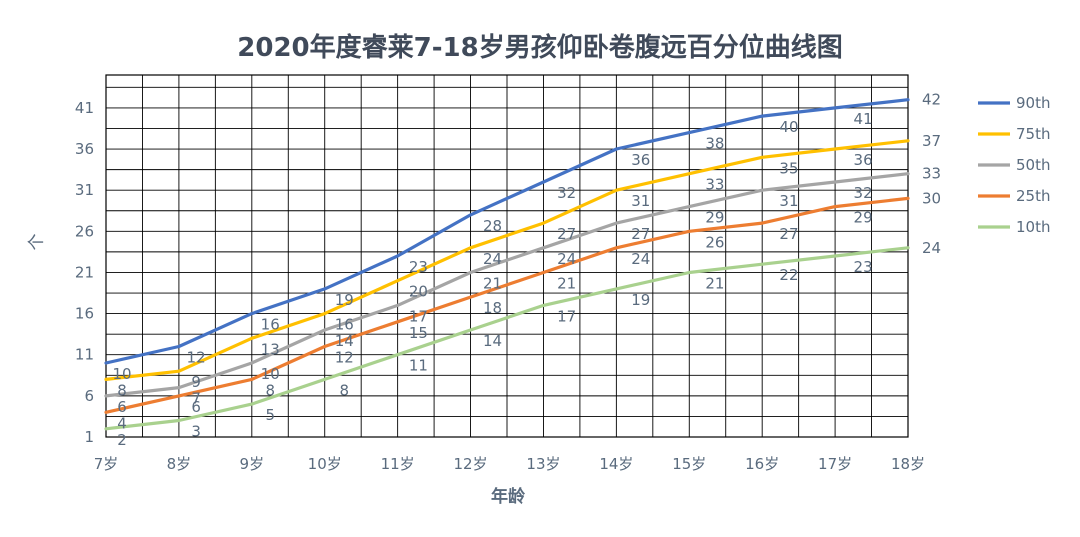  What do you see at coordinates (106, 464) in the screenshot?
I see `x-tick-label: 7岁` at bounding box center [106, 464].